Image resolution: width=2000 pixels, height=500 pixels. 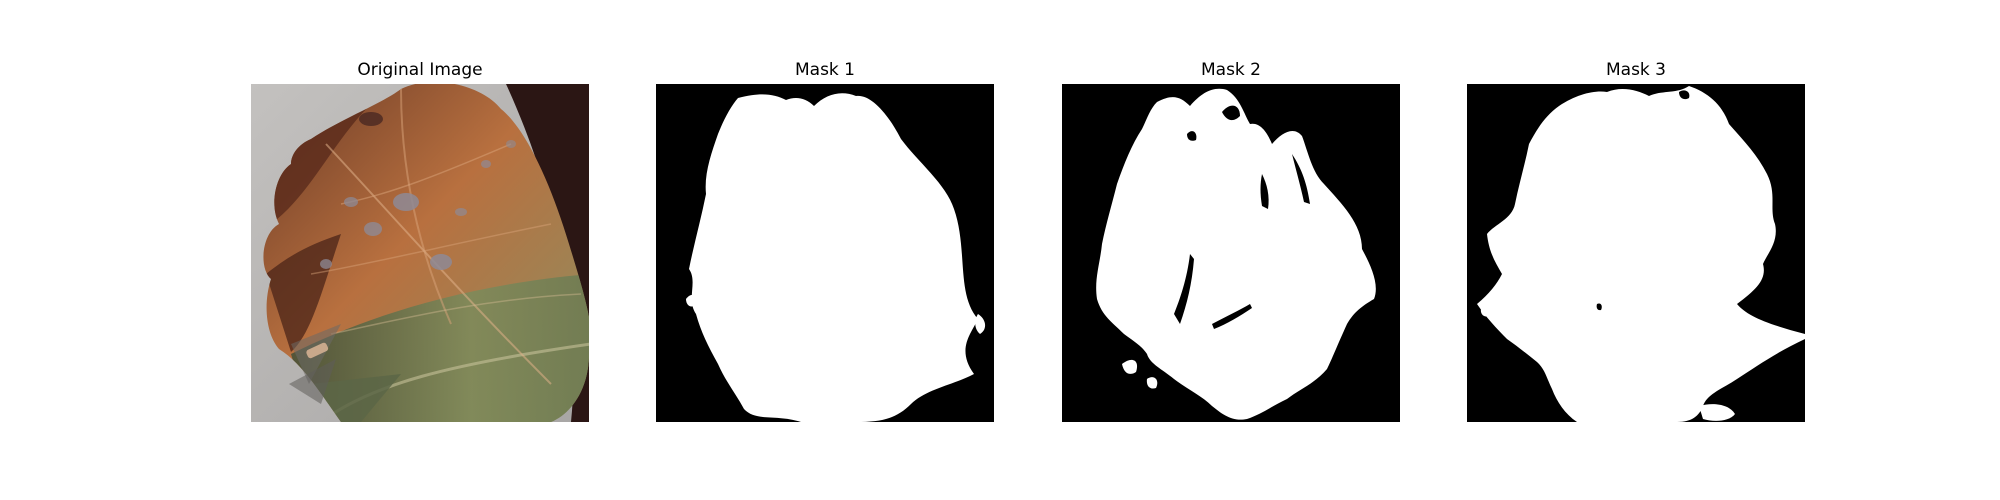 I want to click on mask-1-title: Mask 1, so click(x=824, y=70).